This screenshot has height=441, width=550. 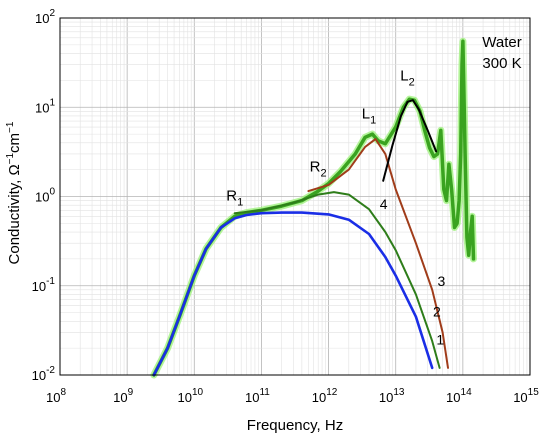 I want to click on x-tick-label: 10¹⁴, so click(x=459, y=396).